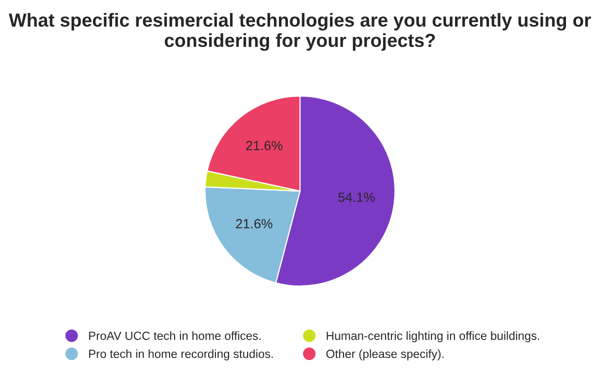 The width and height of the screenshot is (600, 371). I want to click on chart-title: What specific resimercial technologies are you currently using or considering for your projects?, so click(299, 31).